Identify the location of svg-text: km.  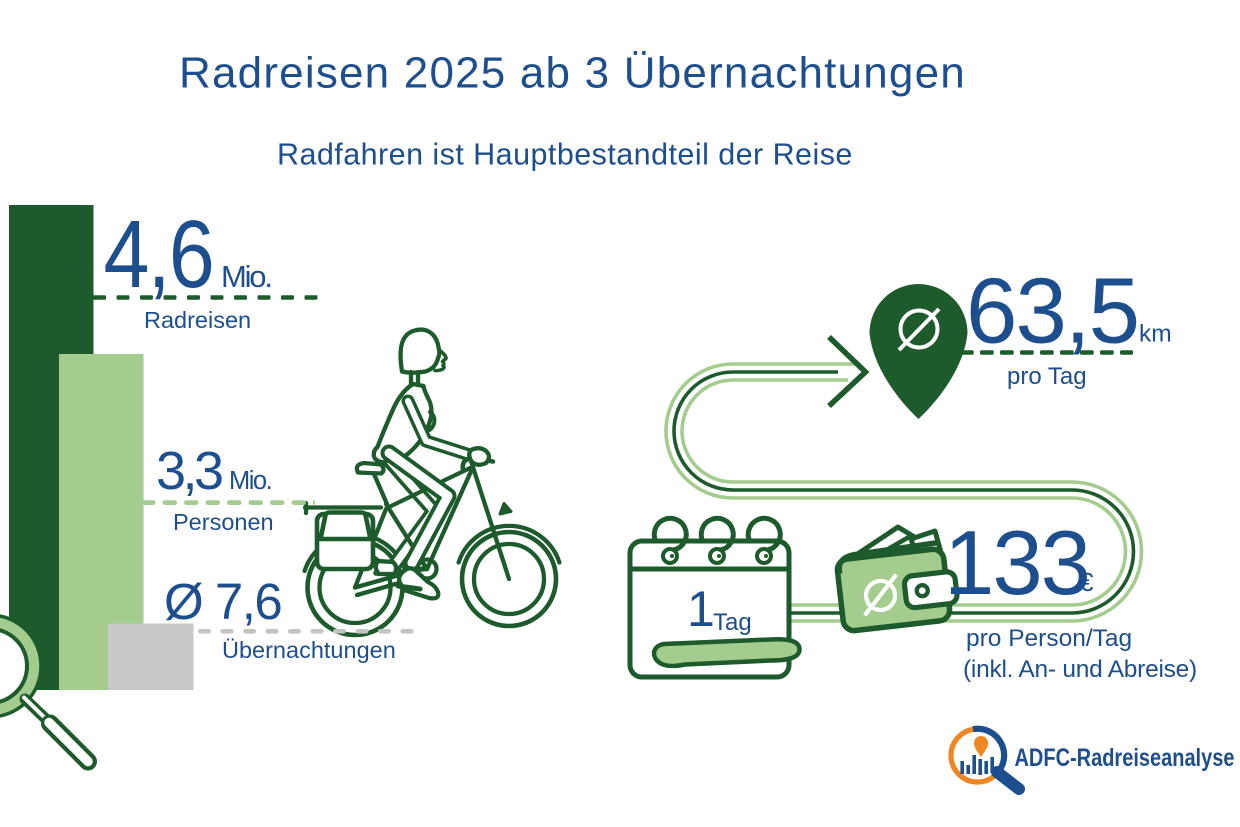
(1155, 334).